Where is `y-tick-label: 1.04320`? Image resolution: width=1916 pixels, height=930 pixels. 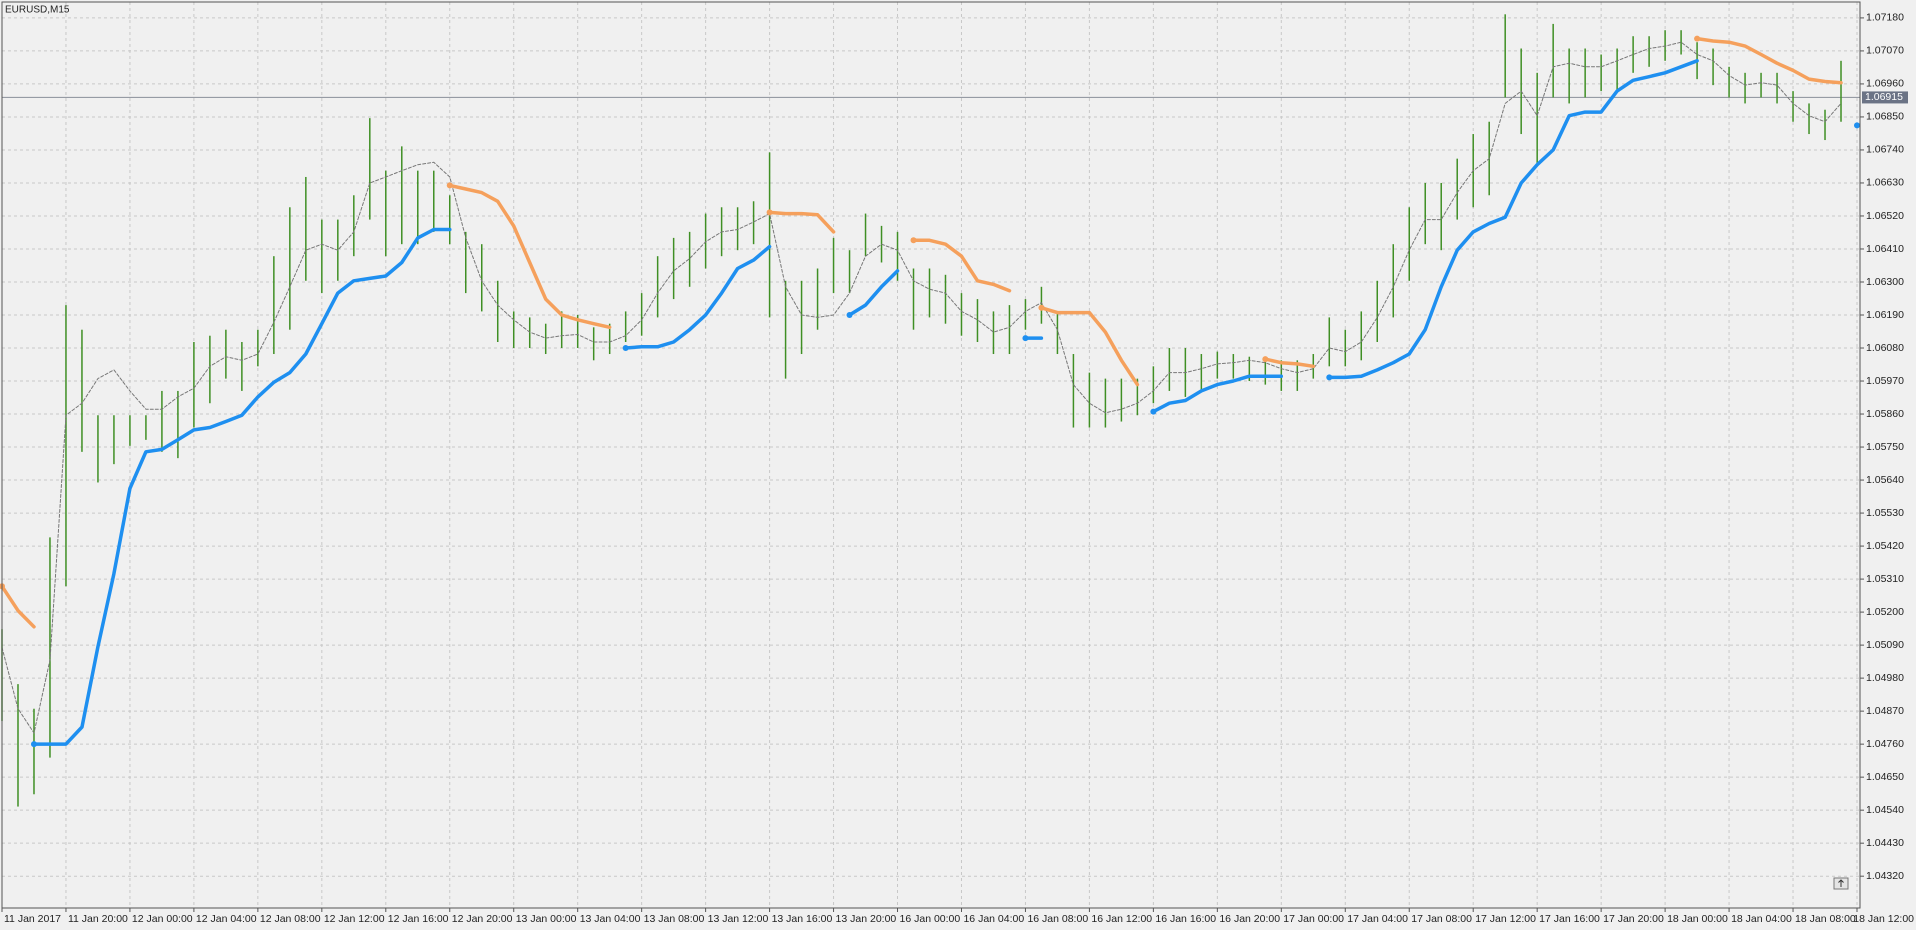 y-tick-label: 1.04320 is located at coordinates (1885, 876).